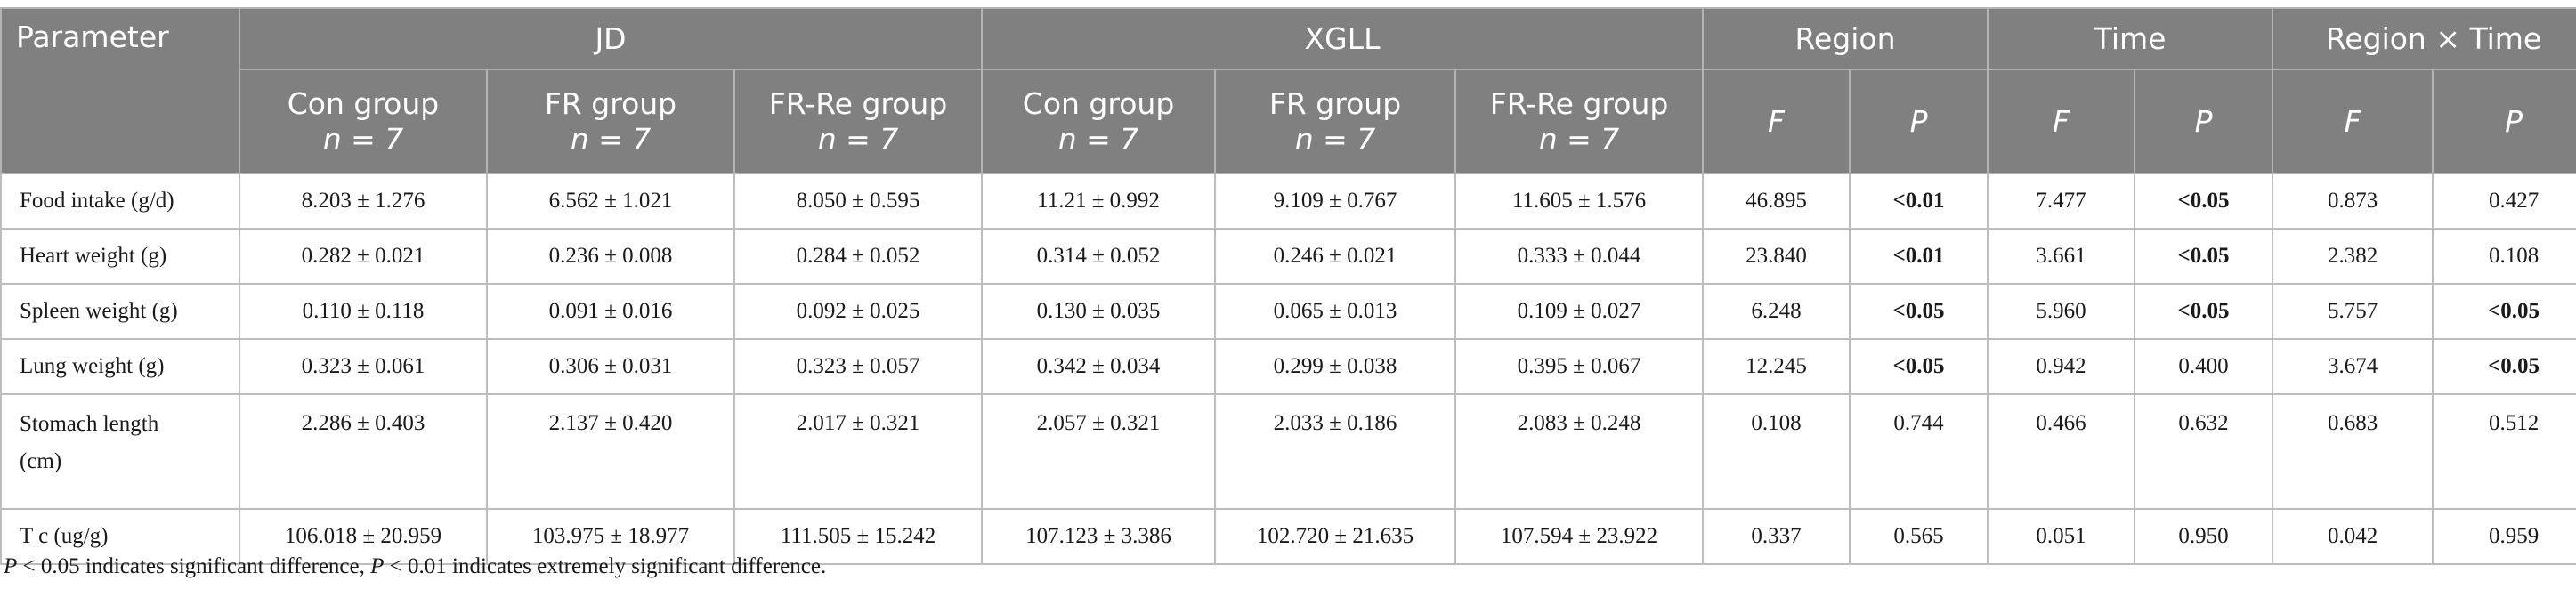 This screenshot has width=2576, height=589. Describe the element at coordinates (1777, 201) in the screenshot. I see `table-cell: 46.895` at that location.